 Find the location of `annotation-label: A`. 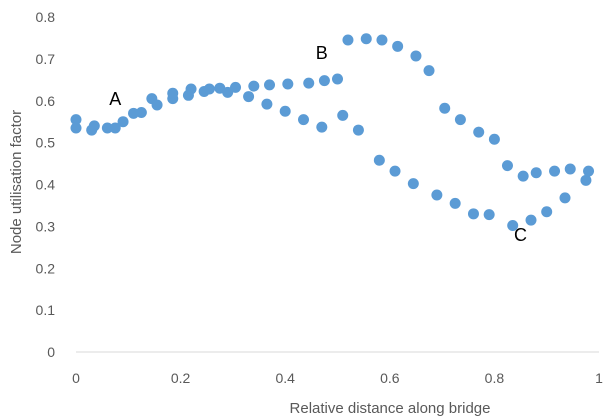

annotation-label: A is located at coordinates (115, 99).